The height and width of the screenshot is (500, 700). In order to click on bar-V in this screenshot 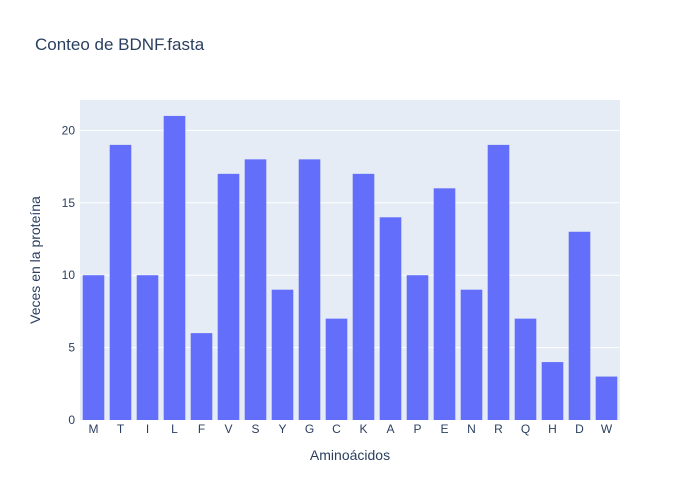, I will do `click(228, 296)`.